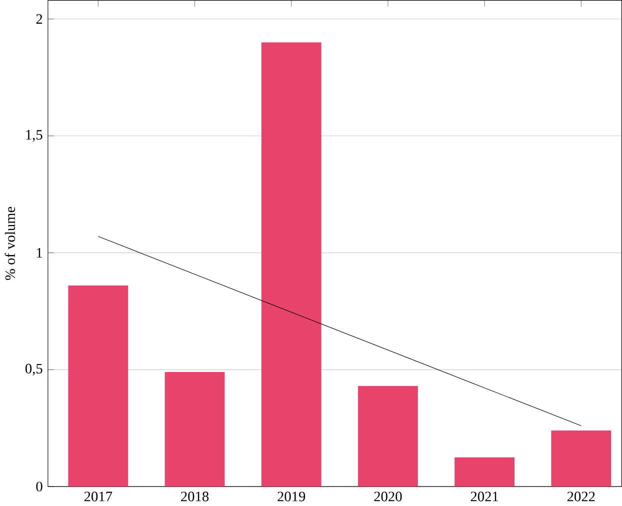  Describe the element at coordinates (581, 497) in the screenshot. I see `x-tick-label: 2022` at that location.